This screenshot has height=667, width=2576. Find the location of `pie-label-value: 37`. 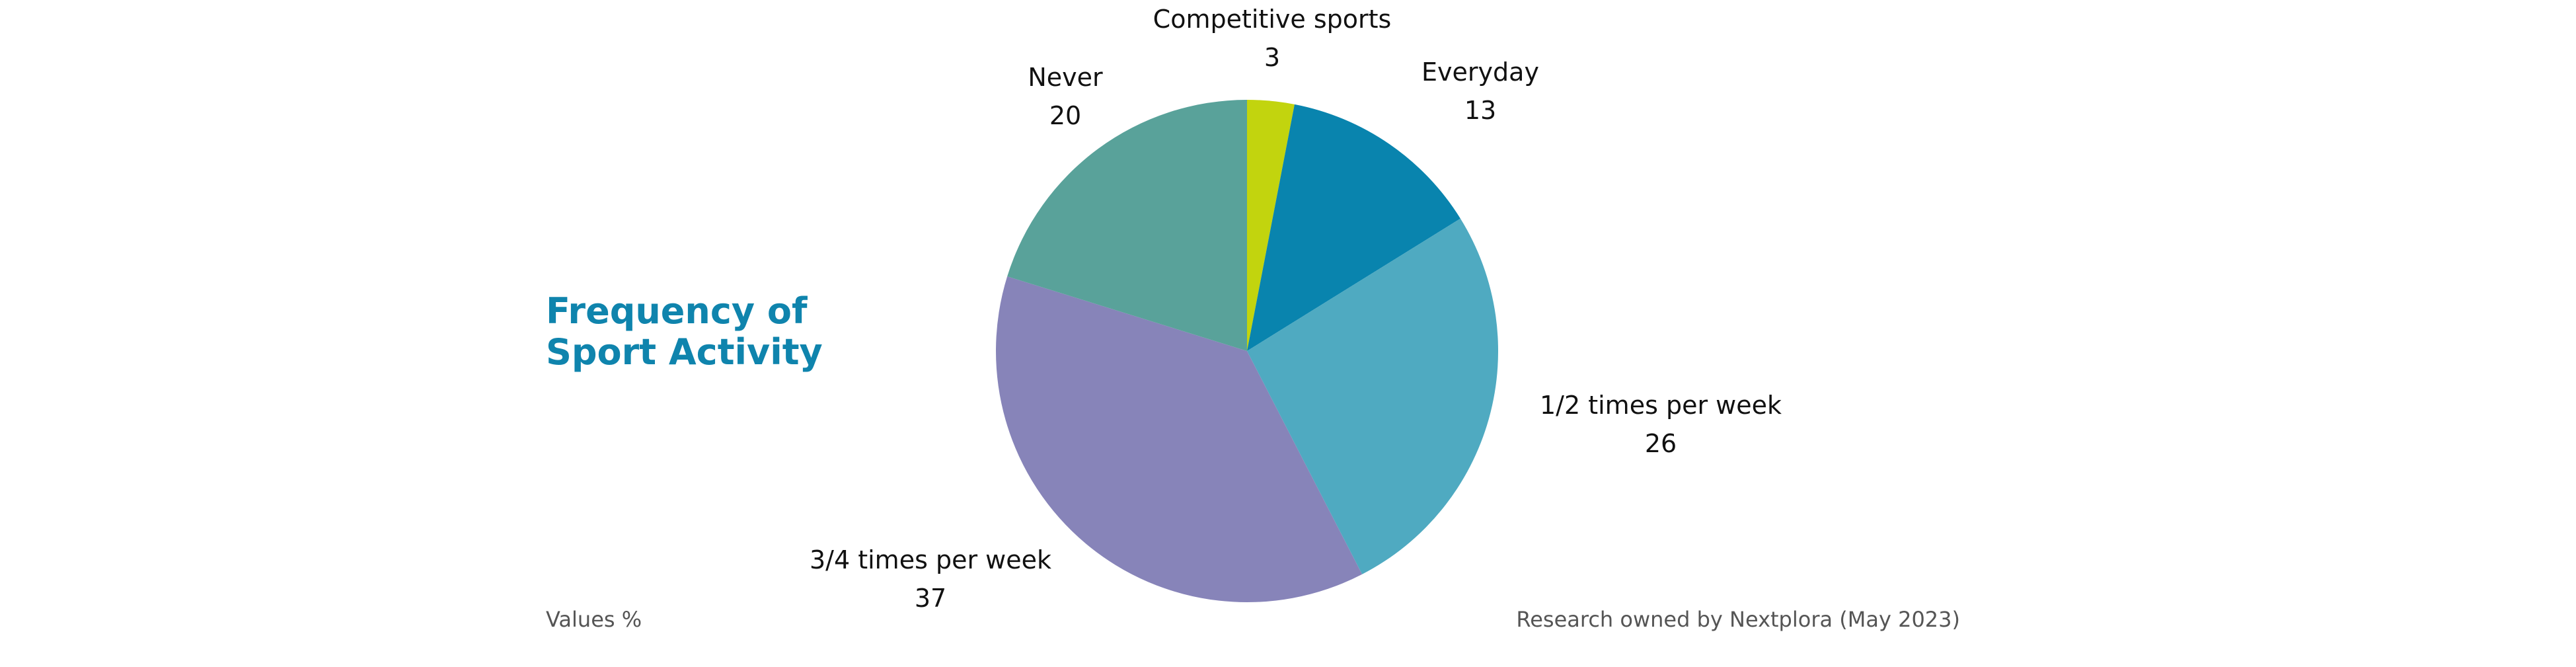

pie-label-value: 37 is located at coordinates (930, 598).